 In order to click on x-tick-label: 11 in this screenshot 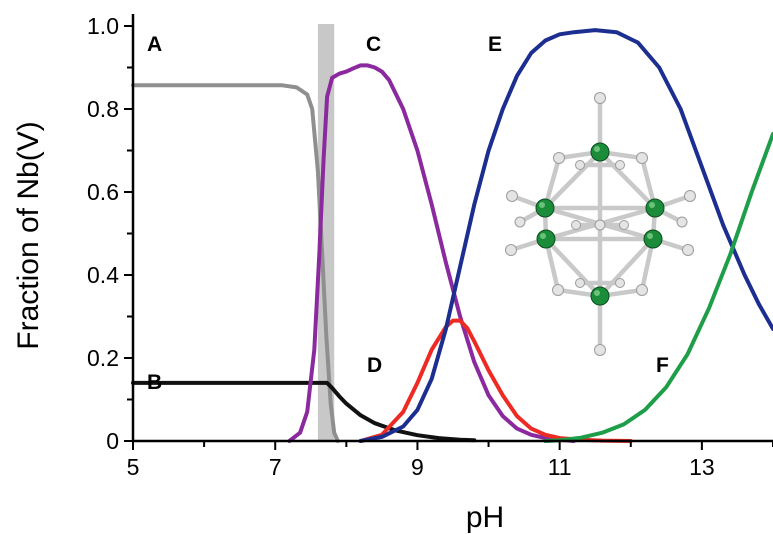, I will do `click(560, 467)`.